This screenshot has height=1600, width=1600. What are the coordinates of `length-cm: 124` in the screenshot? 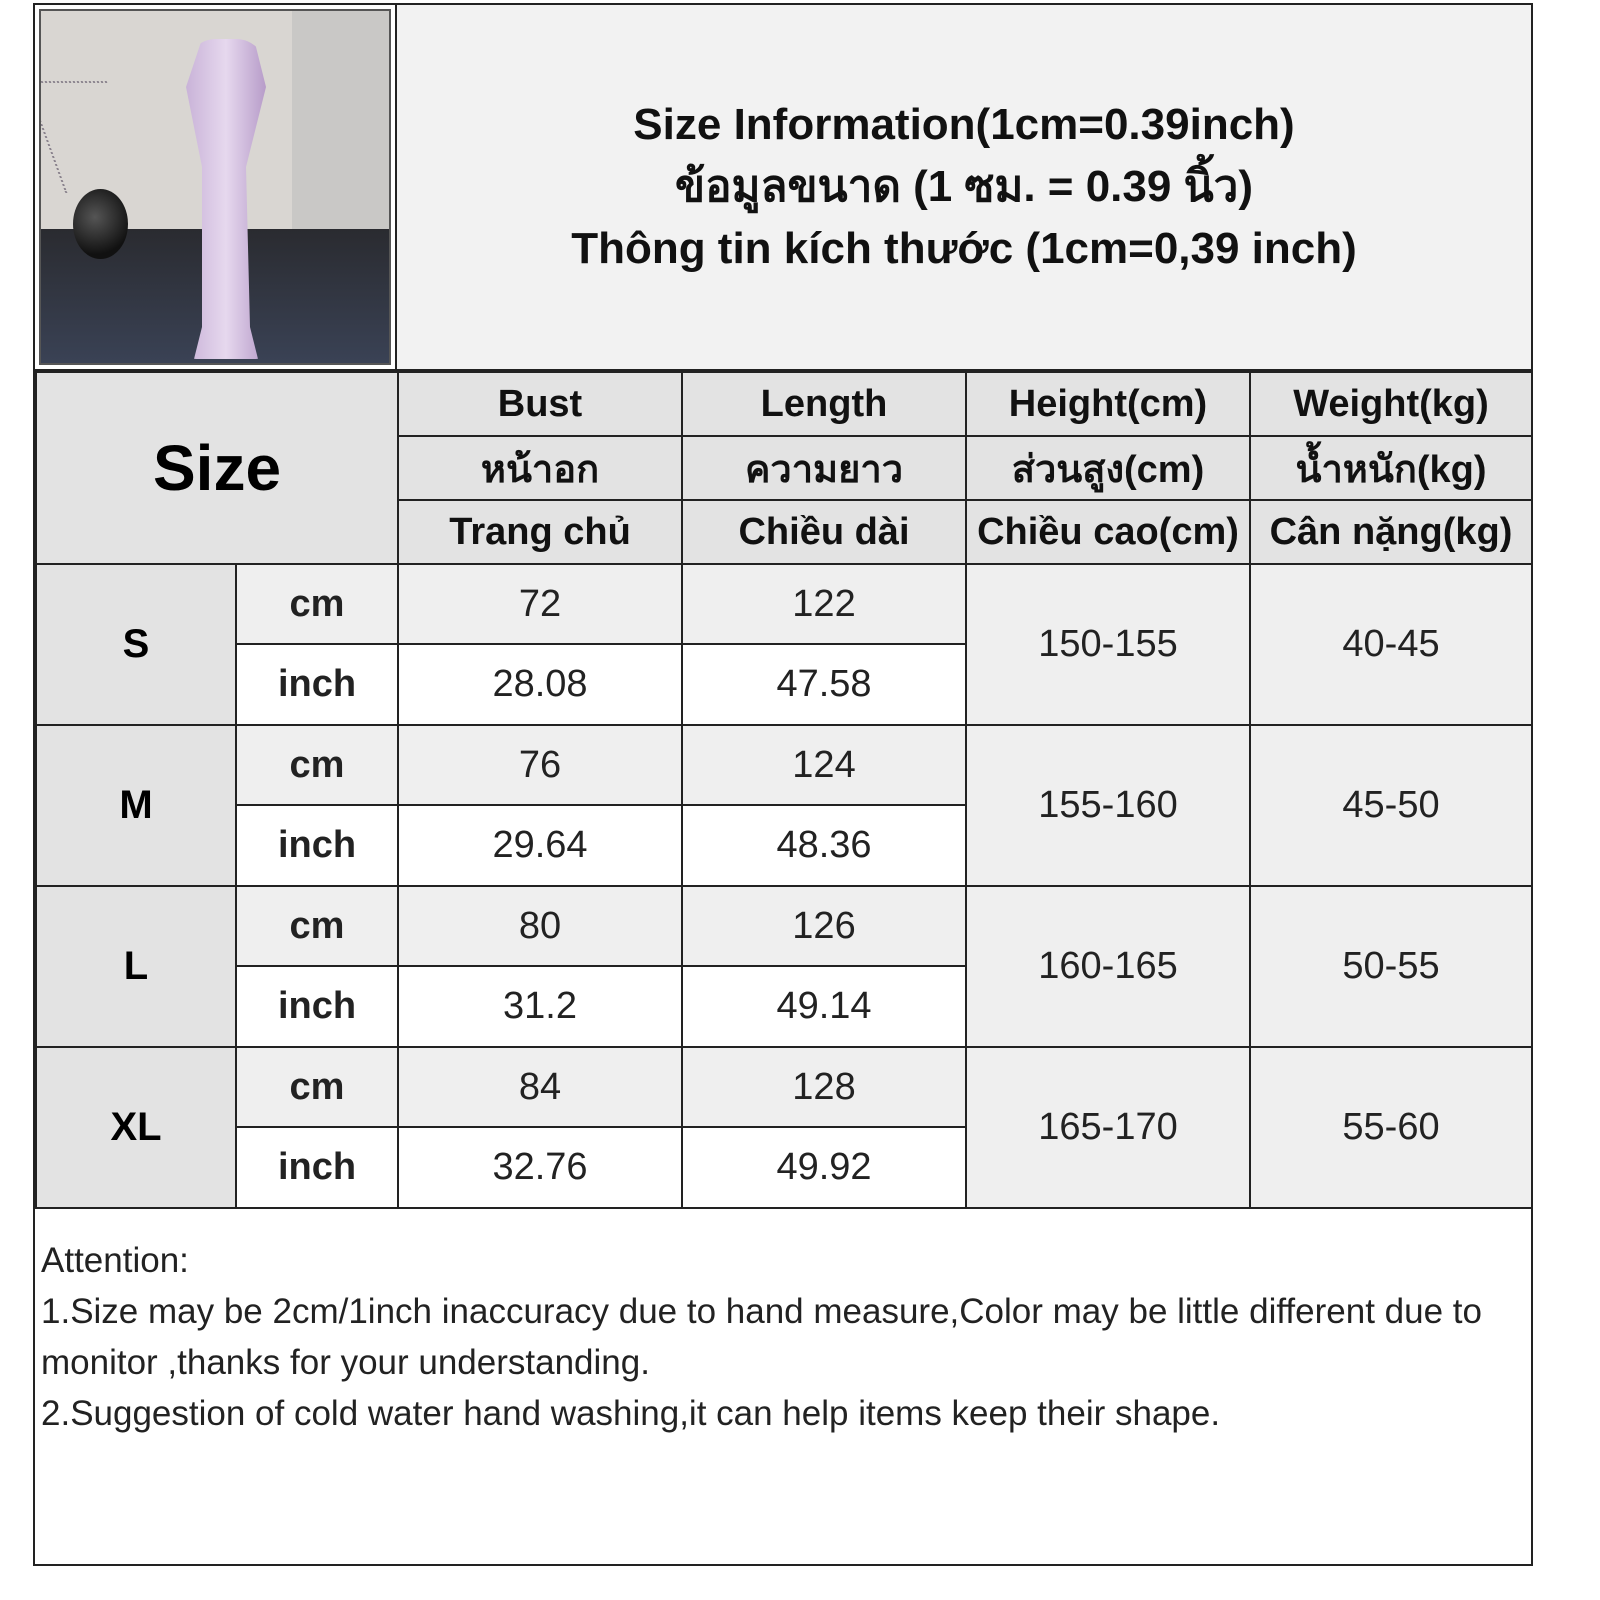 It's located at (824, 765).